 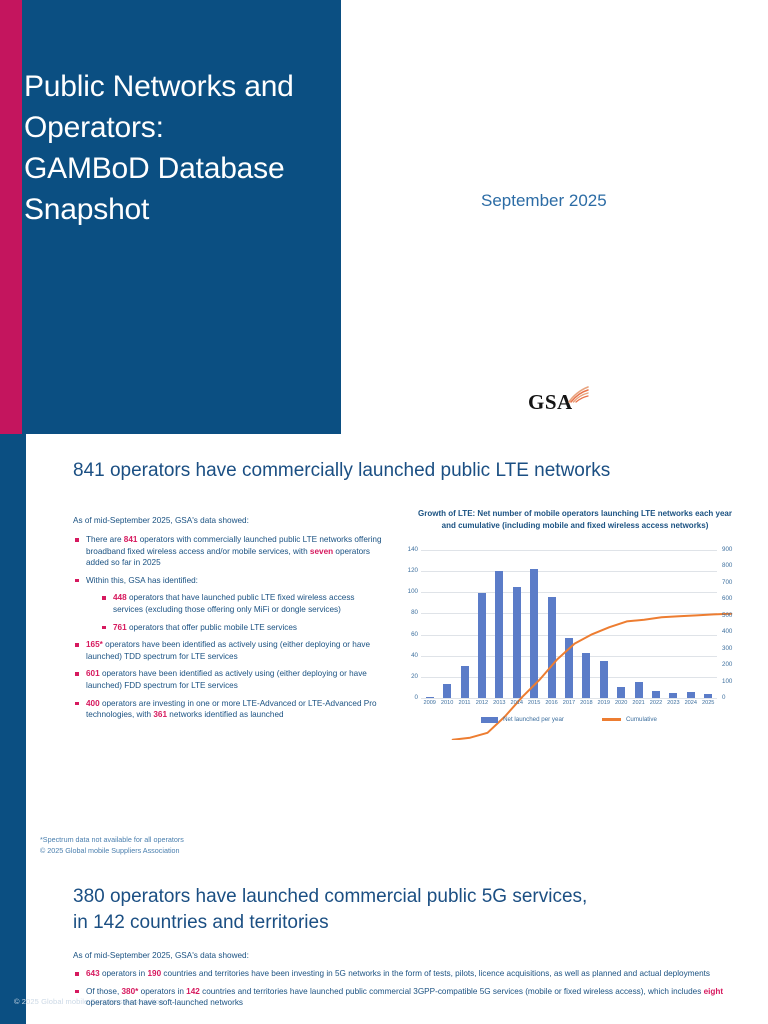 I want to click on highlight-number: 190, so click(x=154, y=973).